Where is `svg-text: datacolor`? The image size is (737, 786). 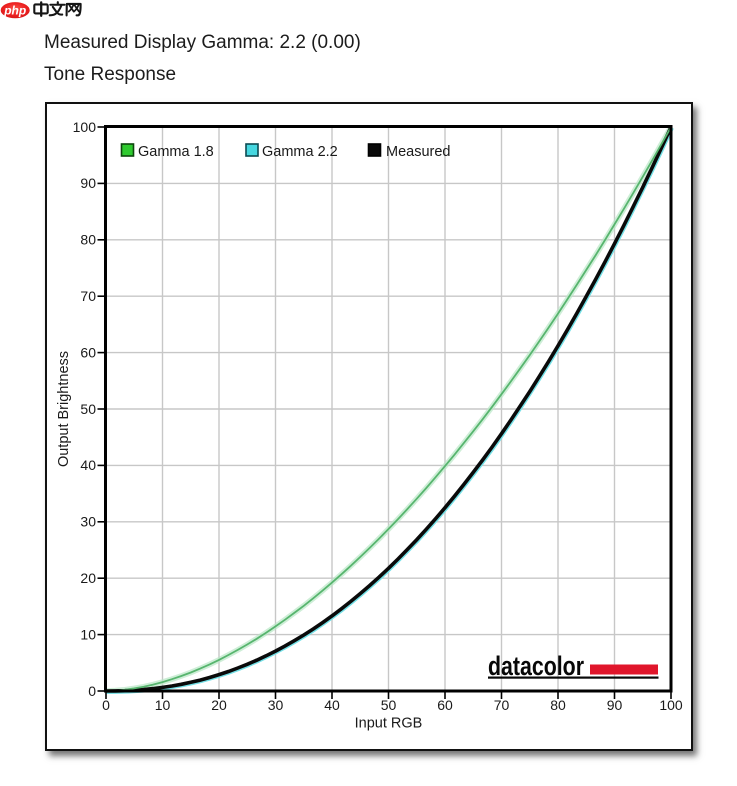 svg-text: datacolor is located at coordinates (536, 666).